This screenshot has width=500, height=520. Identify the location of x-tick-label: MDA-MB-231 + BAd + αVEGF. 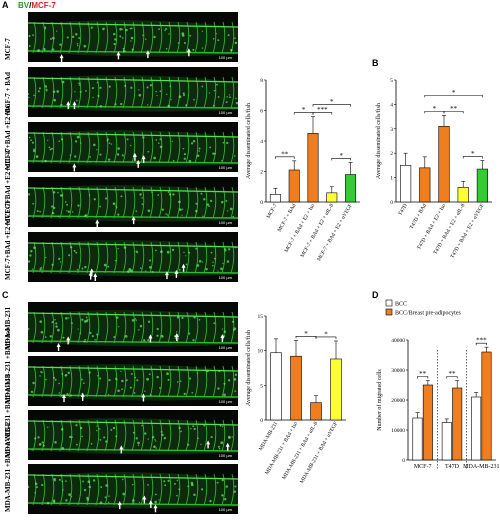
(319, 453).